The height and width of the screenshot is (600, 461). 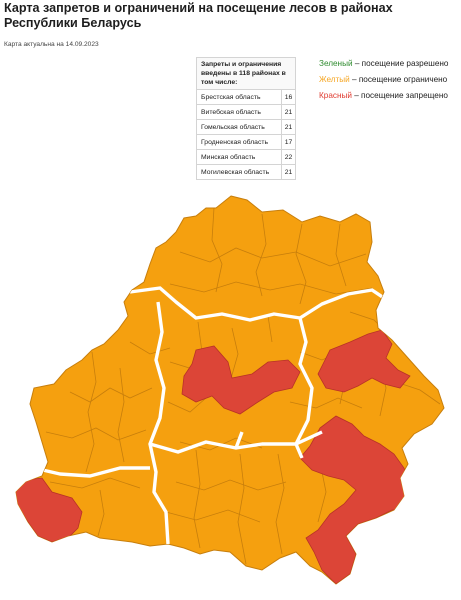 I want to click on region-count: 22, so click(x=288, y=157).